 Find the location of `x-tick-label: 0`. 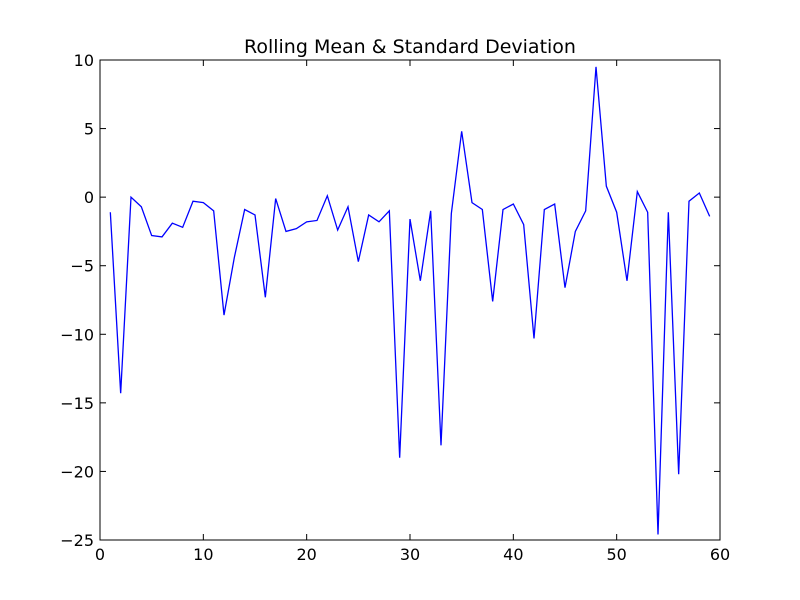

x-tick-label: 0 is located at coordinates (100, 554).